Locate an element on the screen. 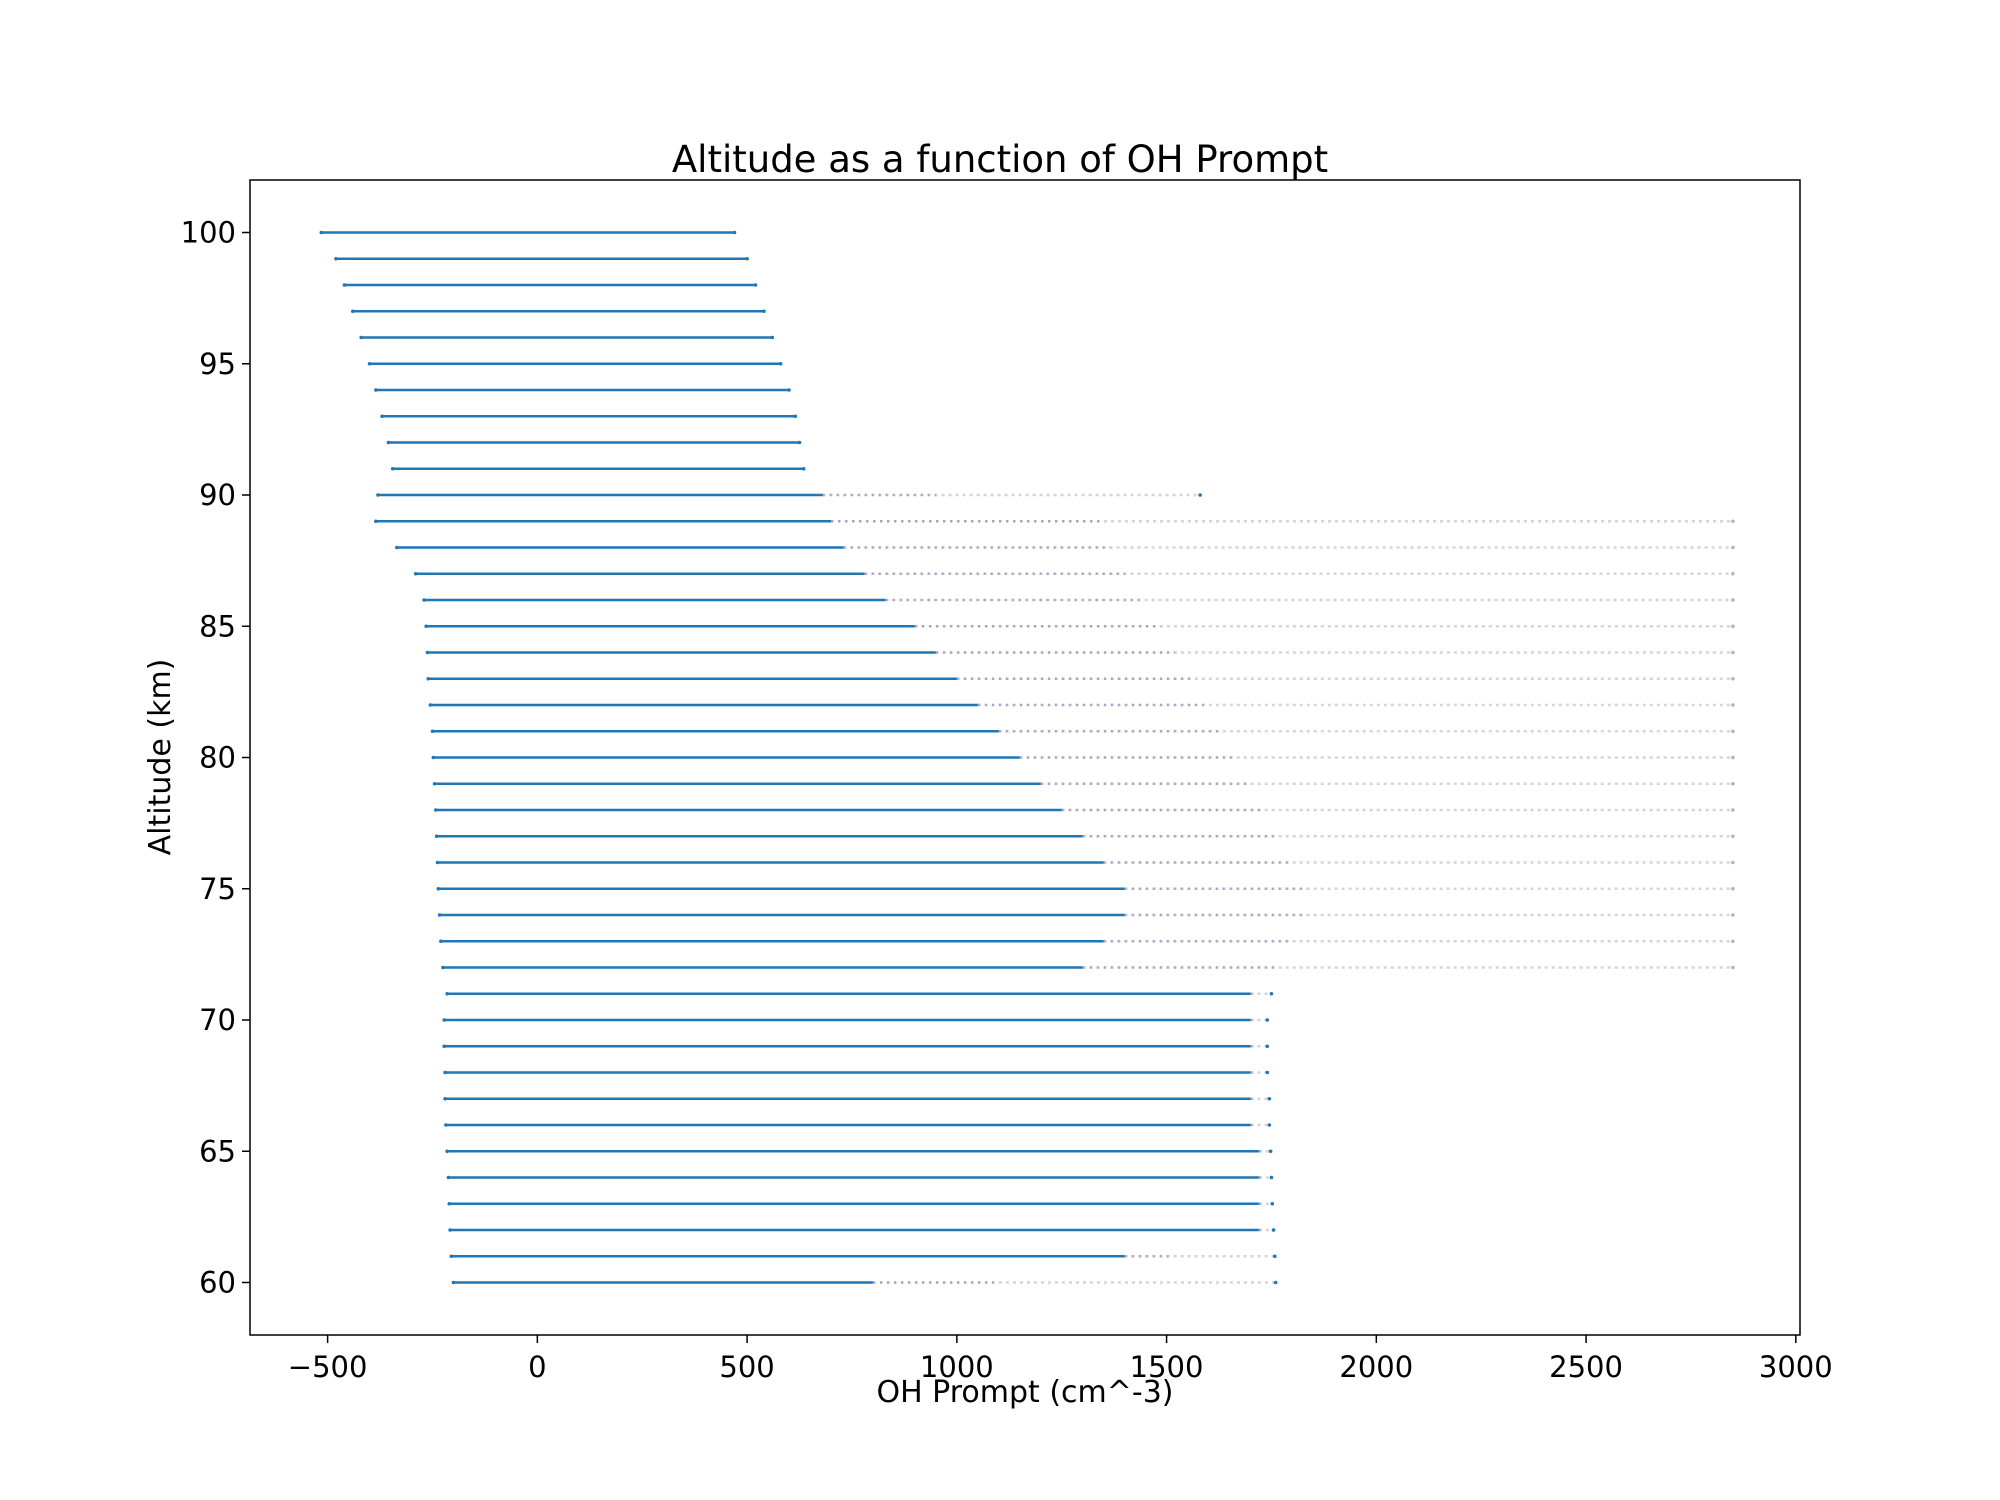  y-tick-label: 95 is located at coordinates (217, 364).